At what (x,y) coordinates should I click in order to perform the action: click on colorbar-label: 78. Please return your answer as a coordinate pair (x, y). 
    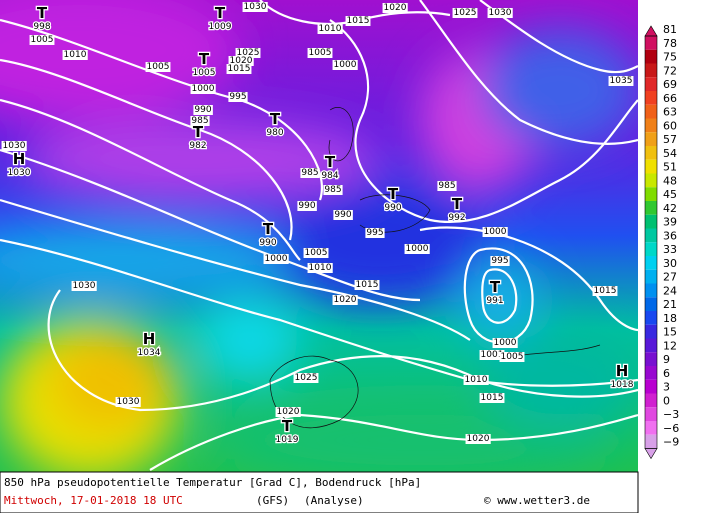
    Looking at the image, I should click on (670, 43).